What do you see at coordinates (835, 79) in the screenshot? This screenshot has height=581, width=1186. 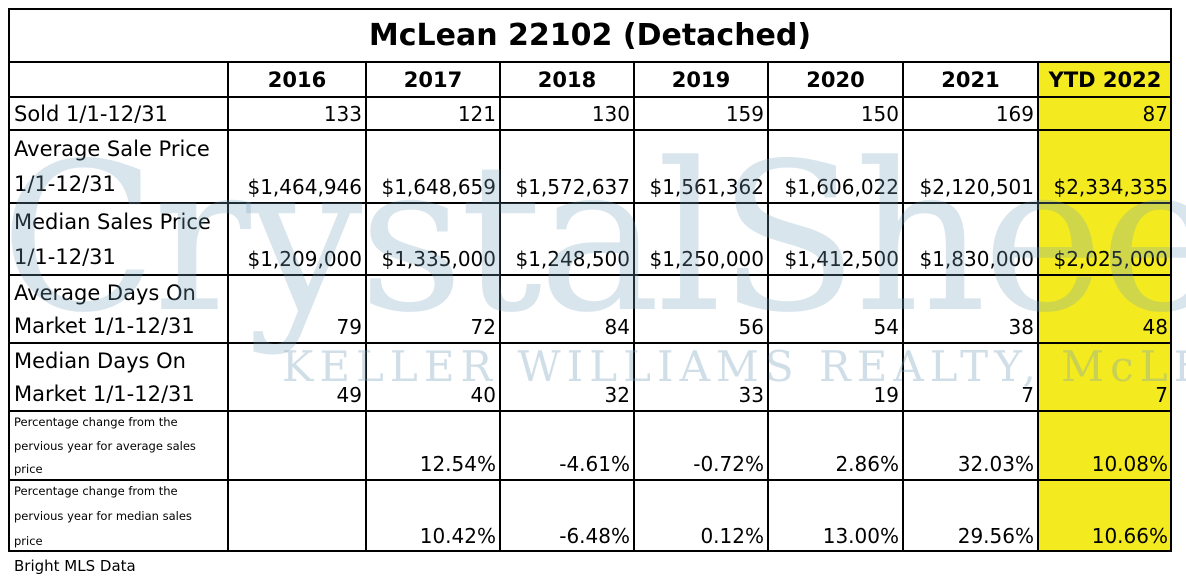 I see `column-header: 2020` at bounding box center [835, 79].